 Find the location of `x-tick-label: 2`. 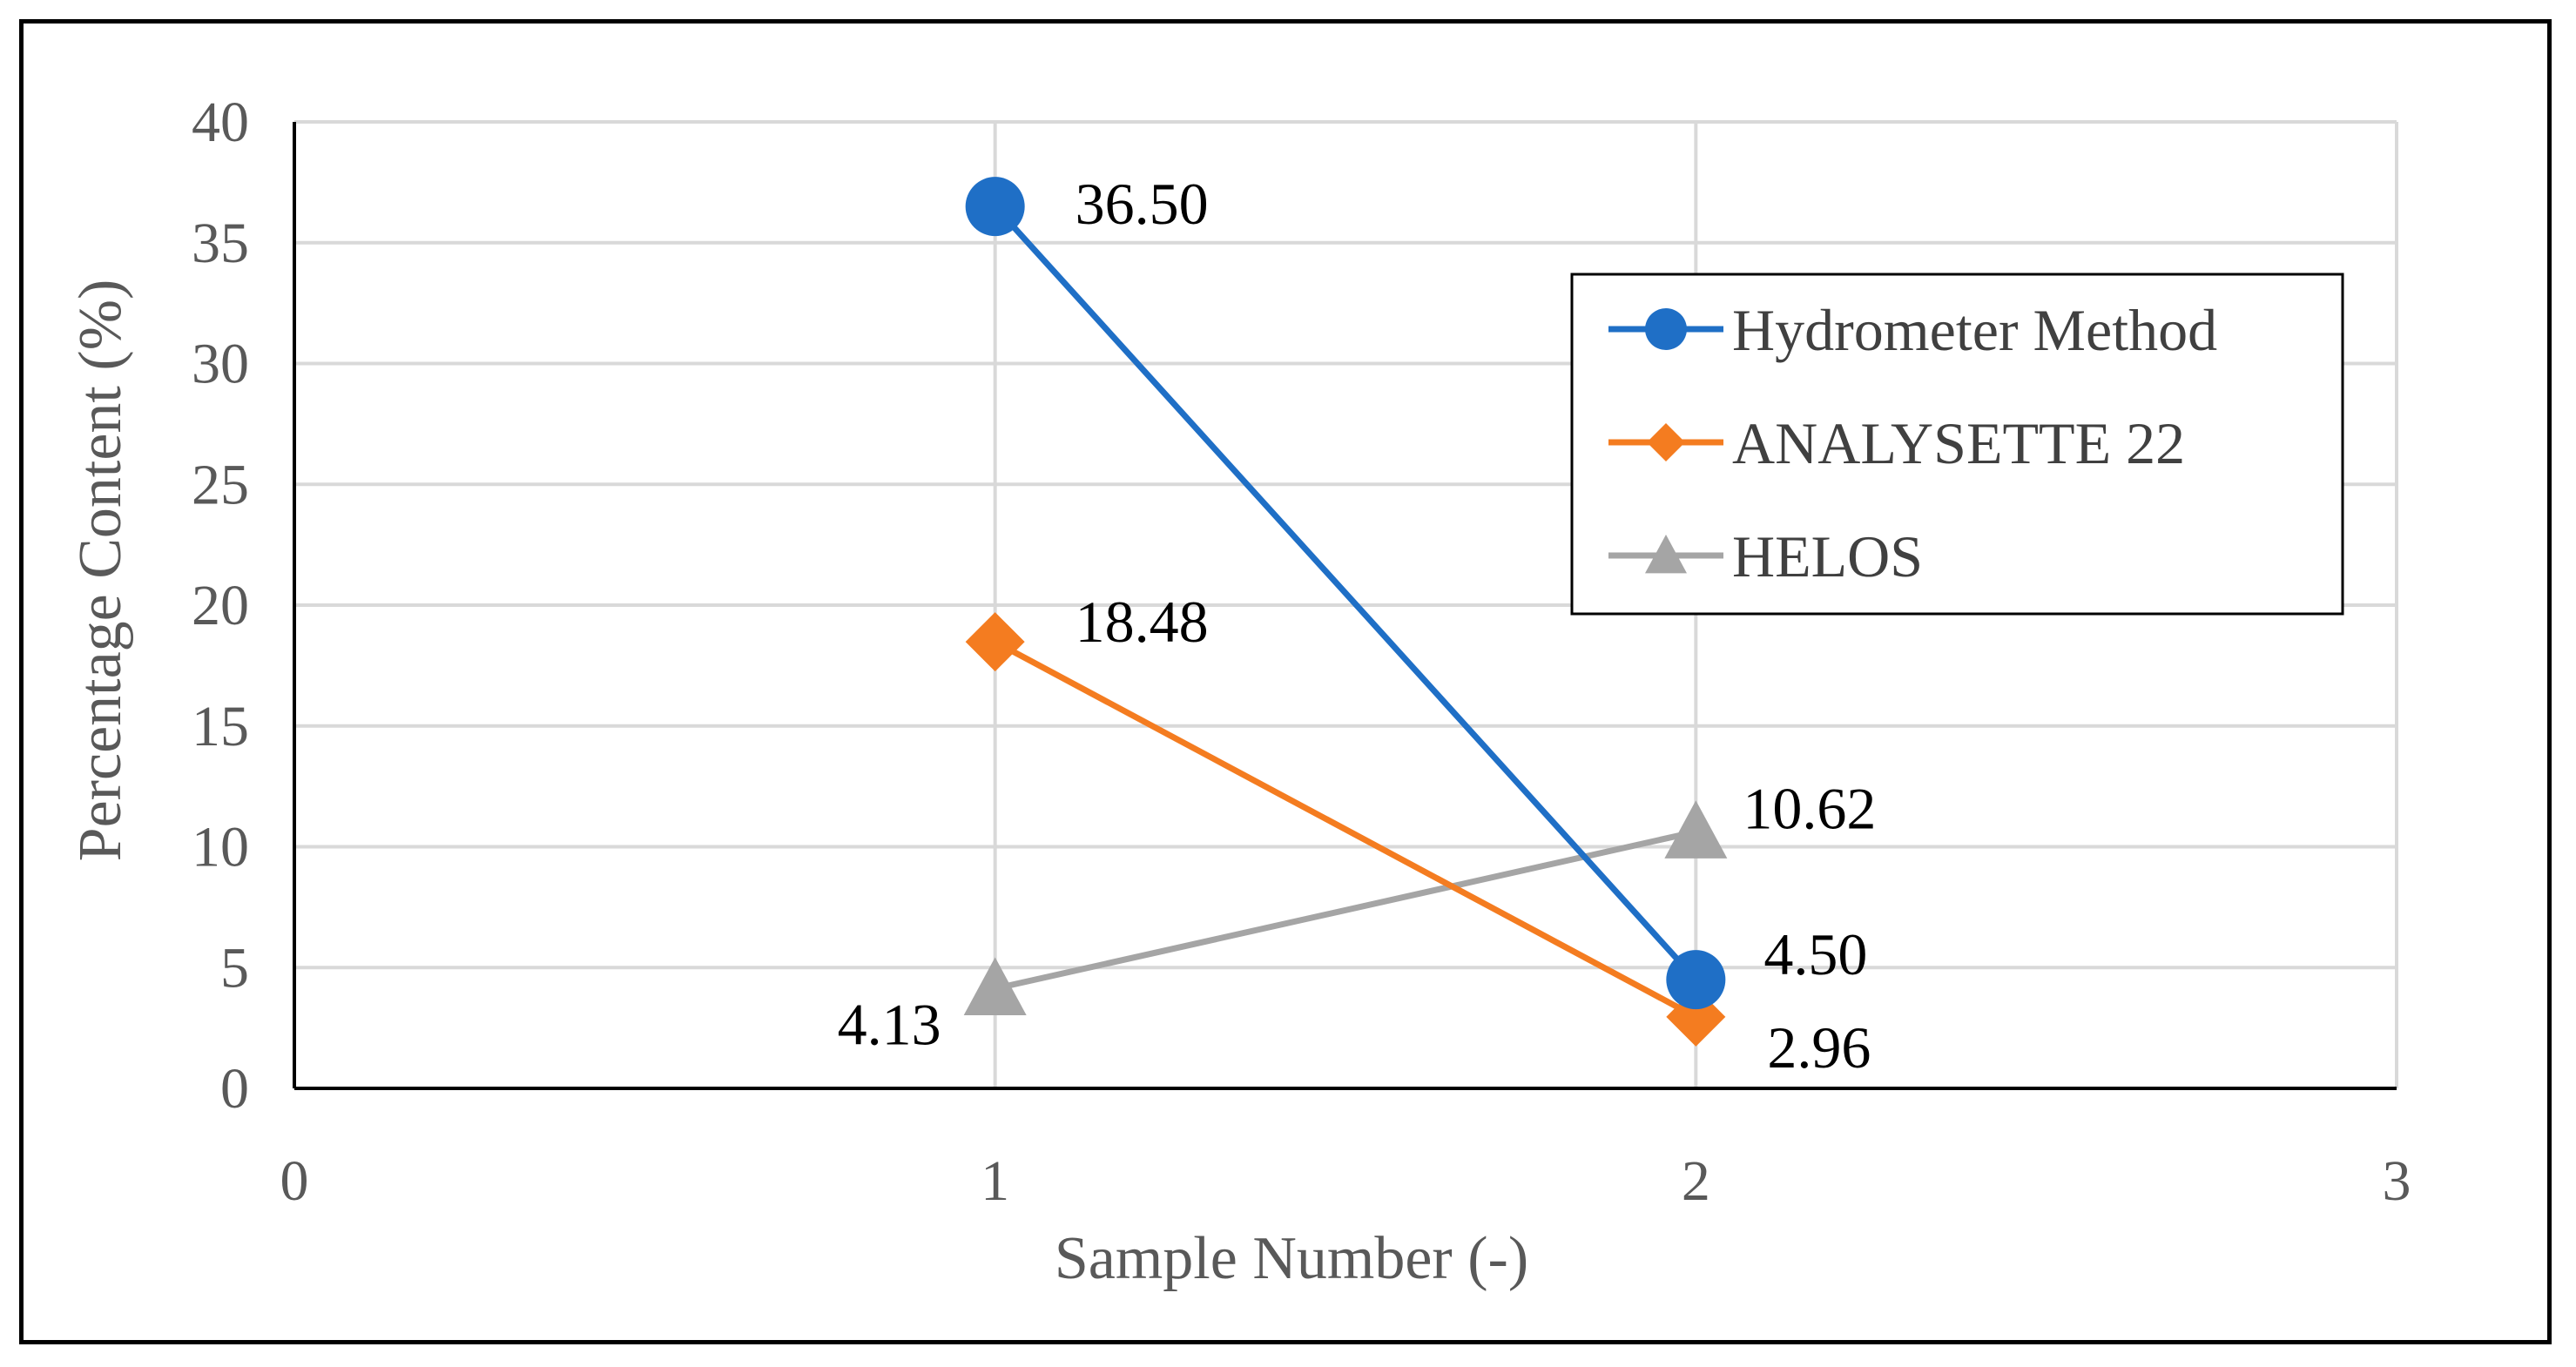

x-tick-label: 2 is located at coordinates (1696, 1181).